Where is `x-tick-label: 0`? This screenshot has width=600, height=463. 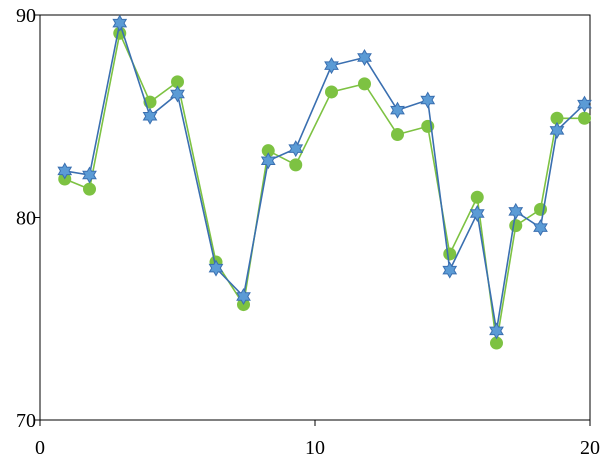 x-tick-label: 0 is located at coordinates (40, 448).